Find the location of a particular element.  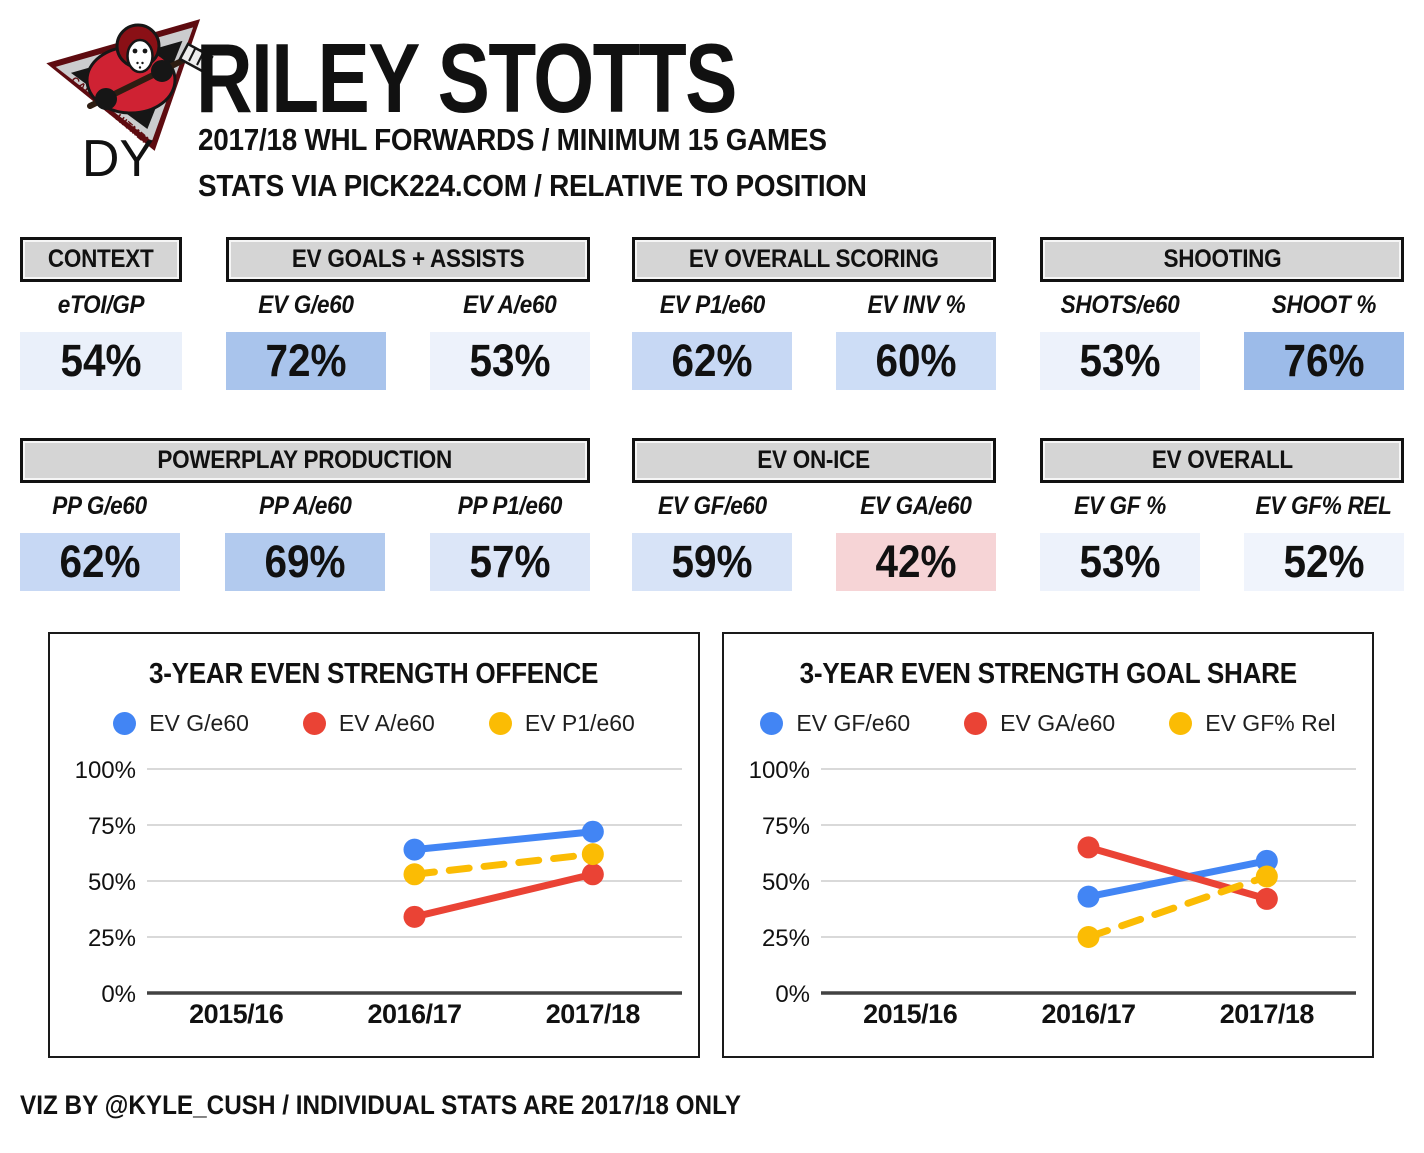

stat-column: EV A/e60 53% is located at coordinates (510, 336).